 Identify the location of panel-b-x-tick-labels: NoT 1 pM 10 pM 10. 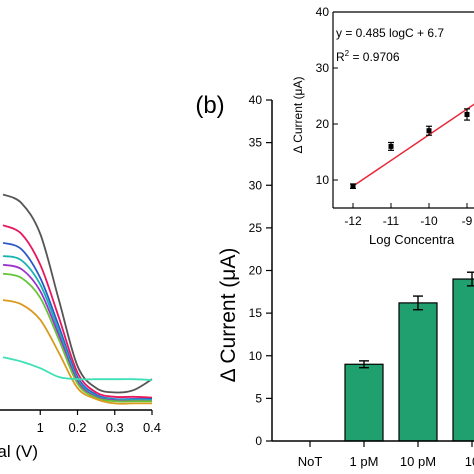
(386, 455).